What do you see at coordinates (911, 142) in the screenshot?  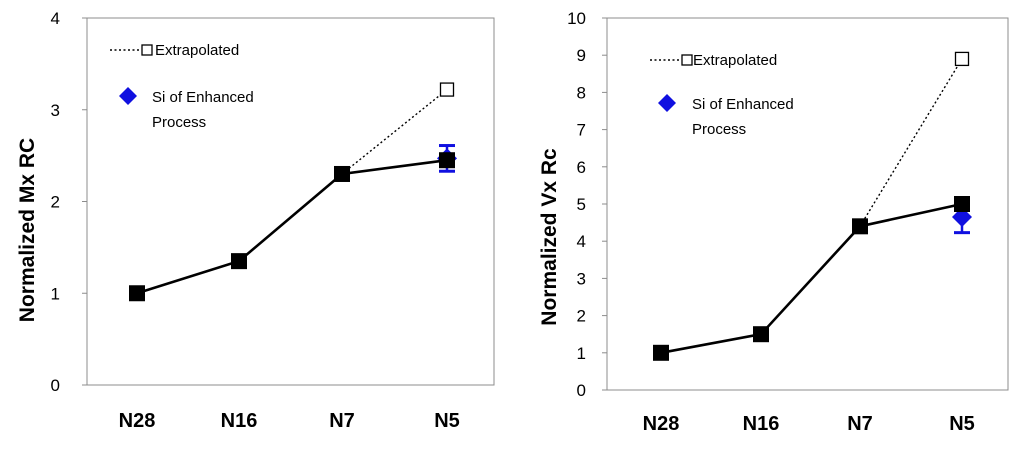 I see `extrapolated-line` at bounding box center [911, 142].